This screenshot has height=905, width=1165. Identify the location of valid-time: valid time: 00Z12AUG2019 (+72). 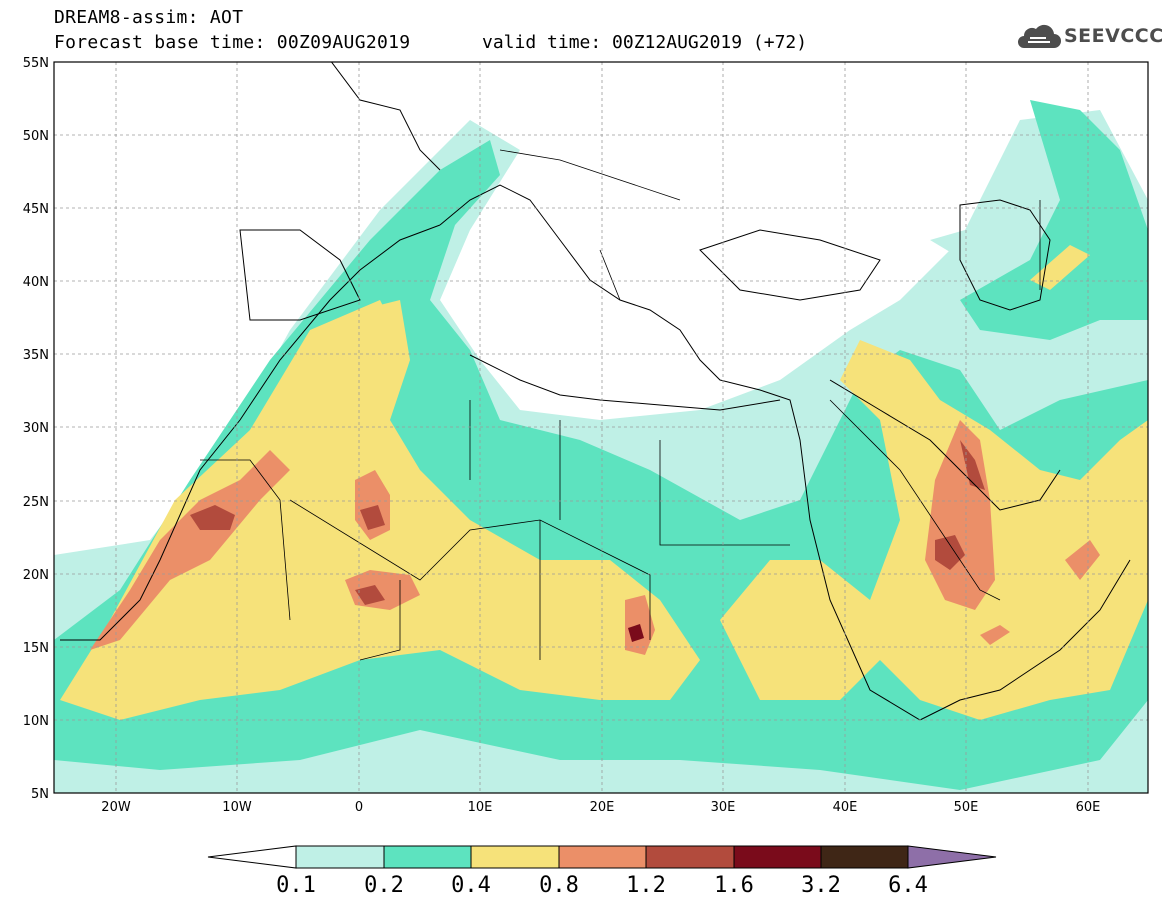
(645, 42).